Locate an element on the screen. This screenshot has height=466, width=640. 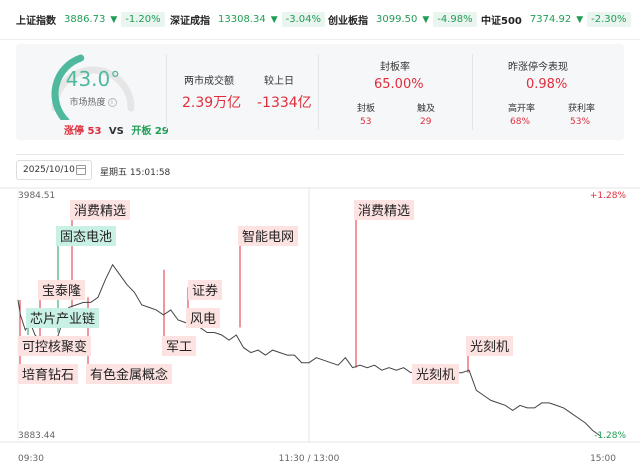
yesterday-title: 昨涨停今表现 is located at coordinates (538, 67).